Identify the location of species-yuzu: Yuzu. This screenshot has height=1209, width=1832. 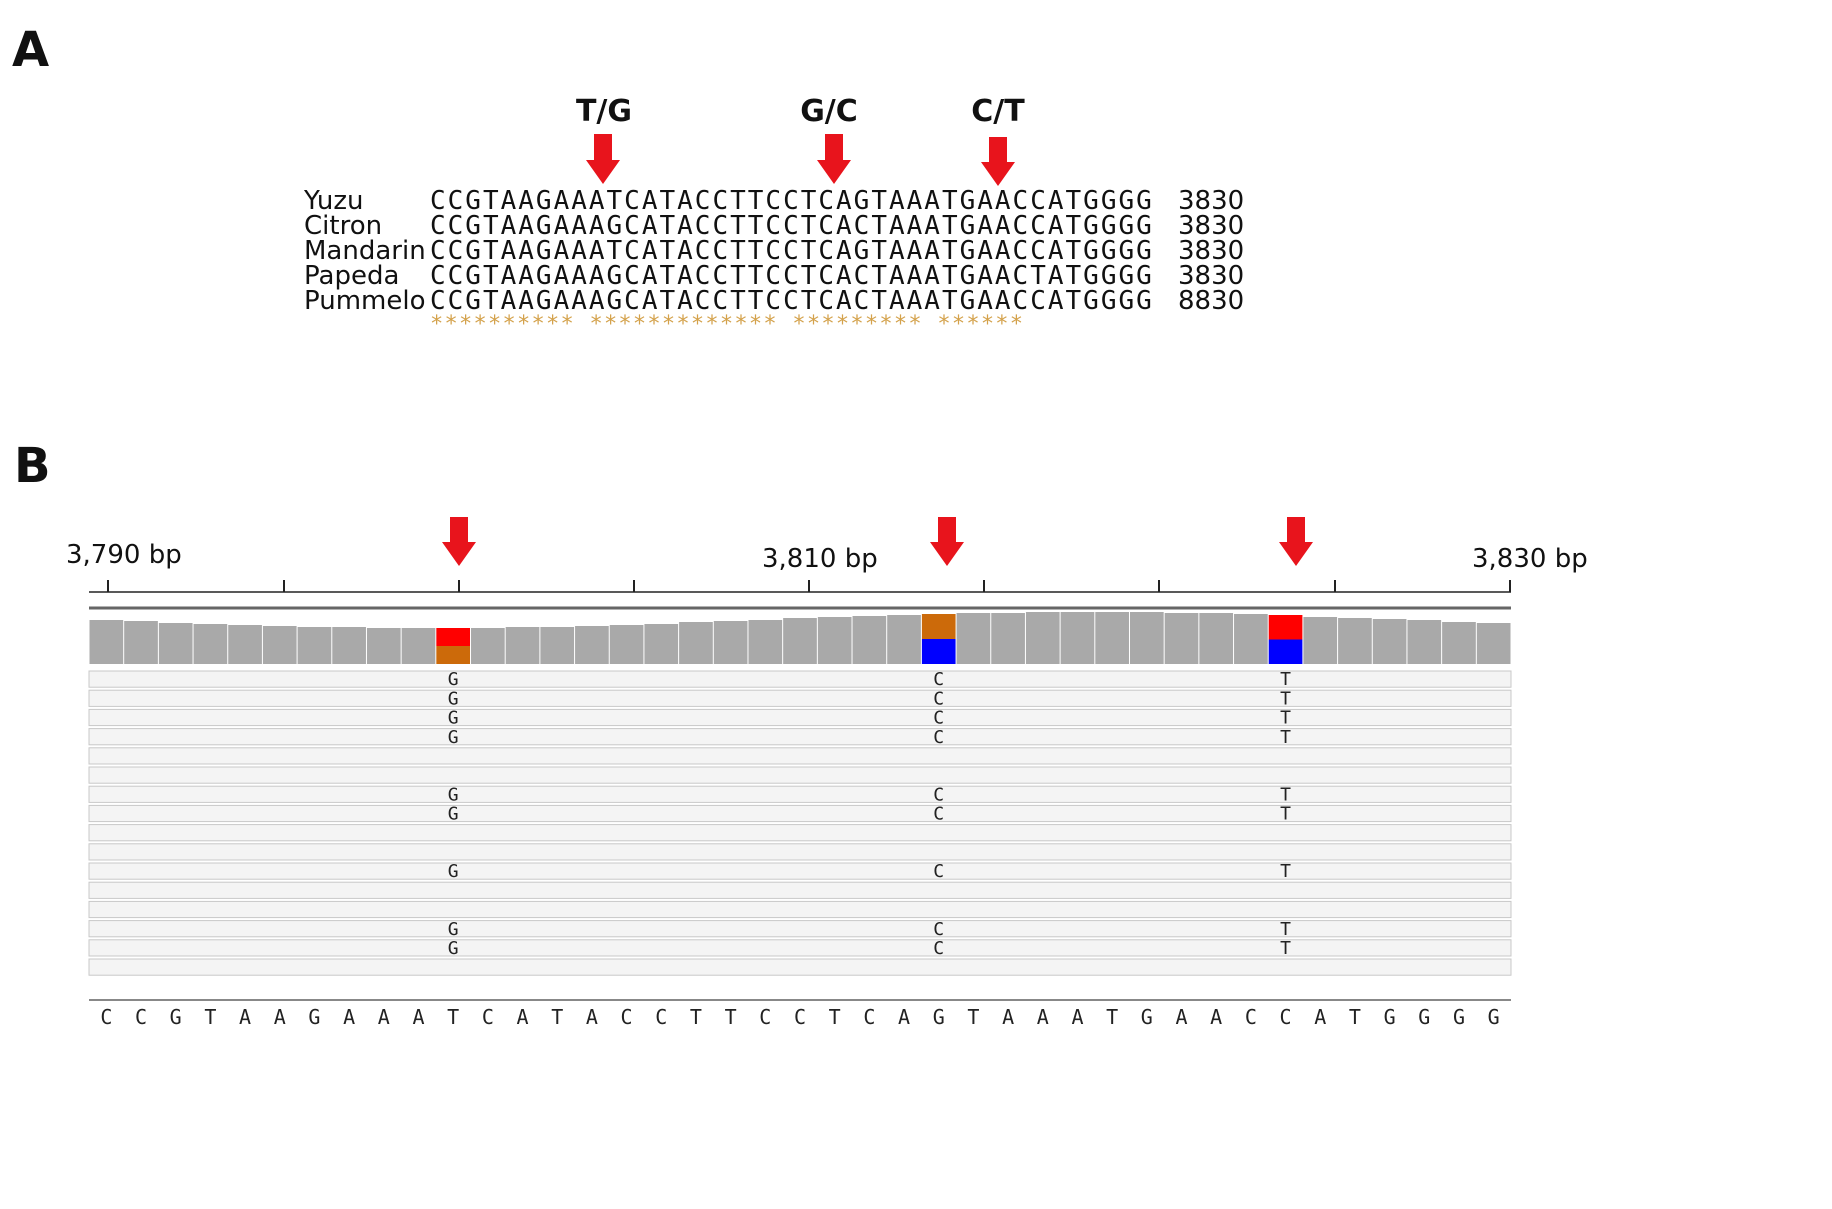
(334, 201).